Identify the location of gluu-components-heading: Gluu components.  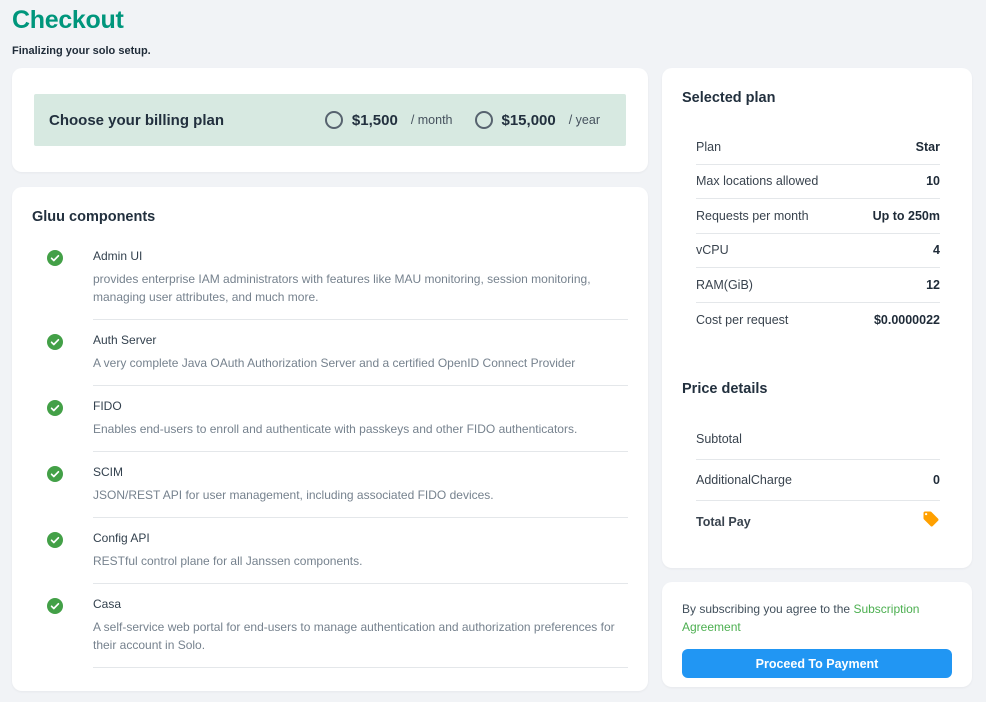
(94, 217).